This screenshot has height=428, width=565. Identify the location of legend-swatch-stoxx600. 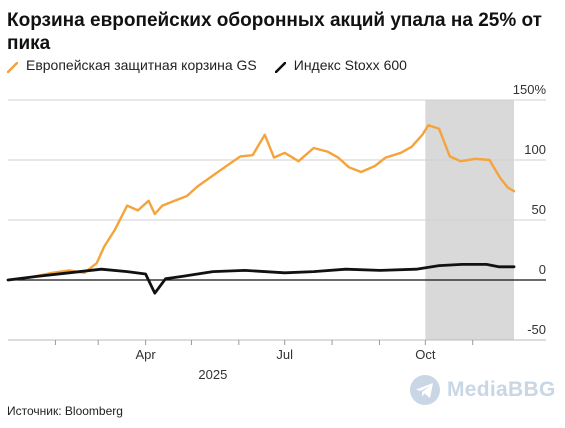
(280, 66).